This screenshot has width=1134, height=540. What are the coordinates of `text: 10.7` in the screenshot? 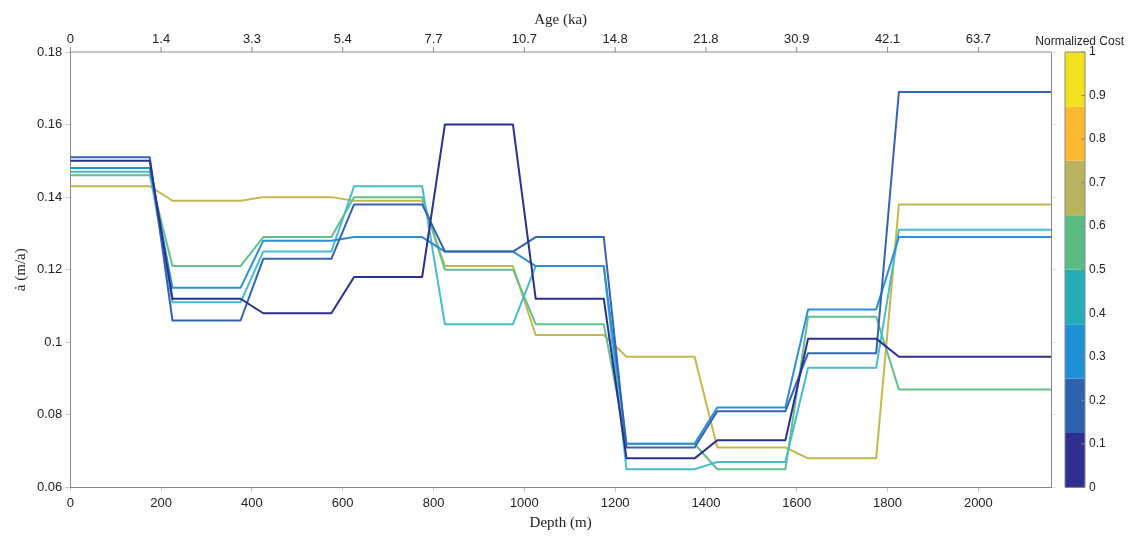 It's located at (524, 39).